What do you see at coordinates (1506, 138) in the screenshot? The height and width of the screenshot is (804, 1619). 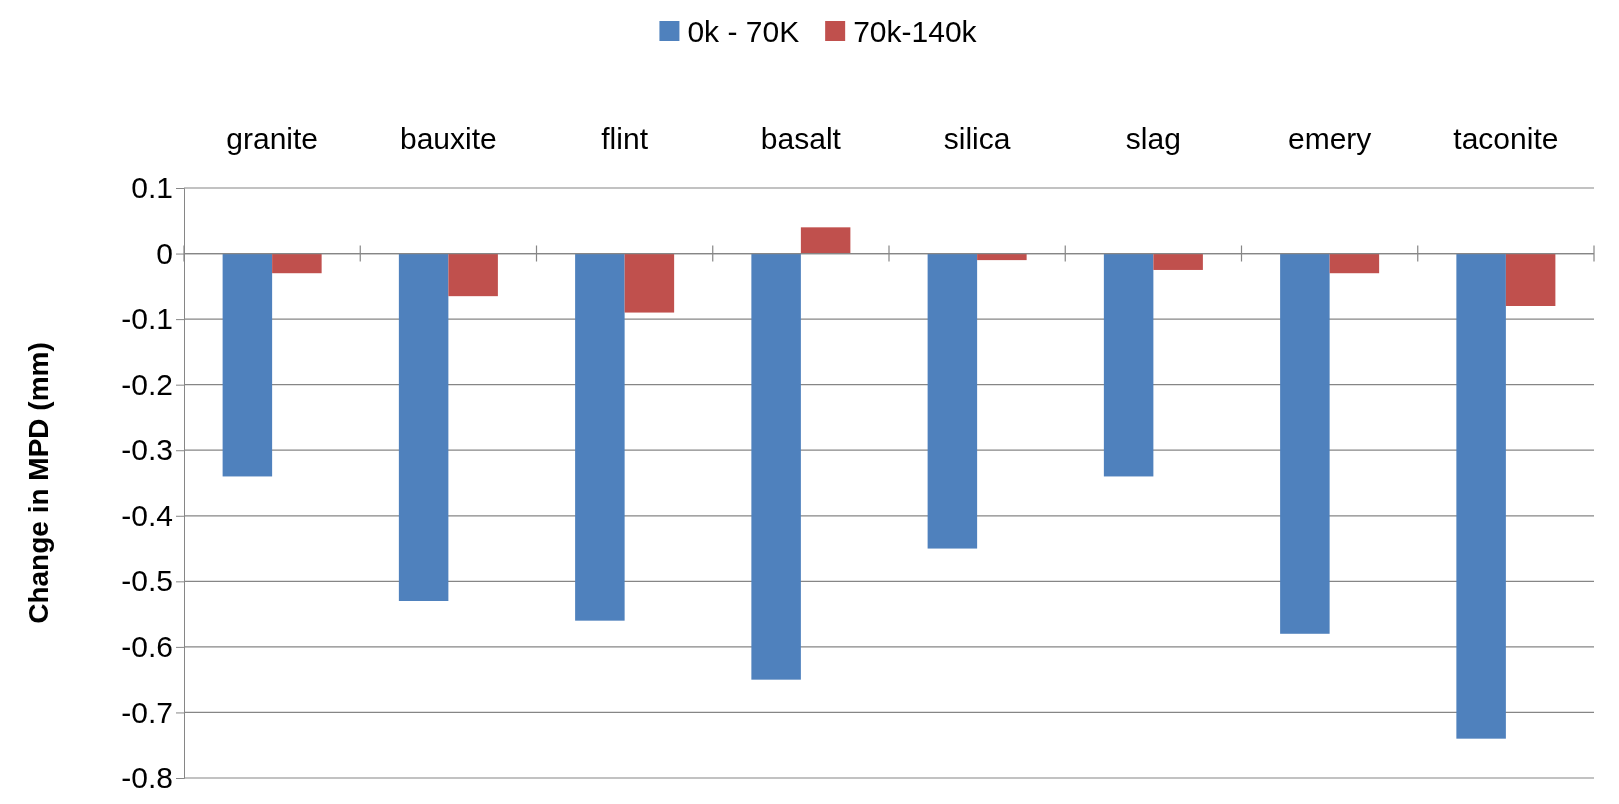 I see `x-tick-label: taconite` at bounding box center [1506, 138].